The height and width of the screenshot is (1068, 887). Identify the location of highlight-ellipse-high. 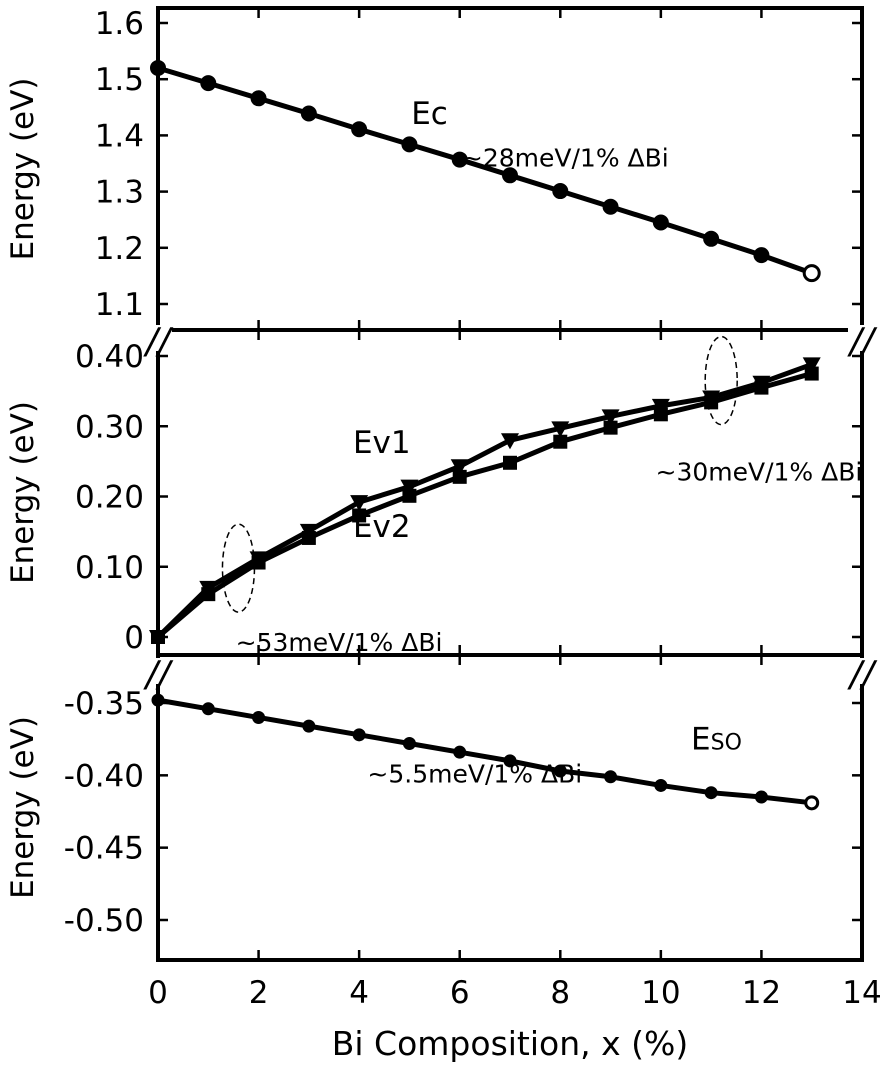
(721, 380).